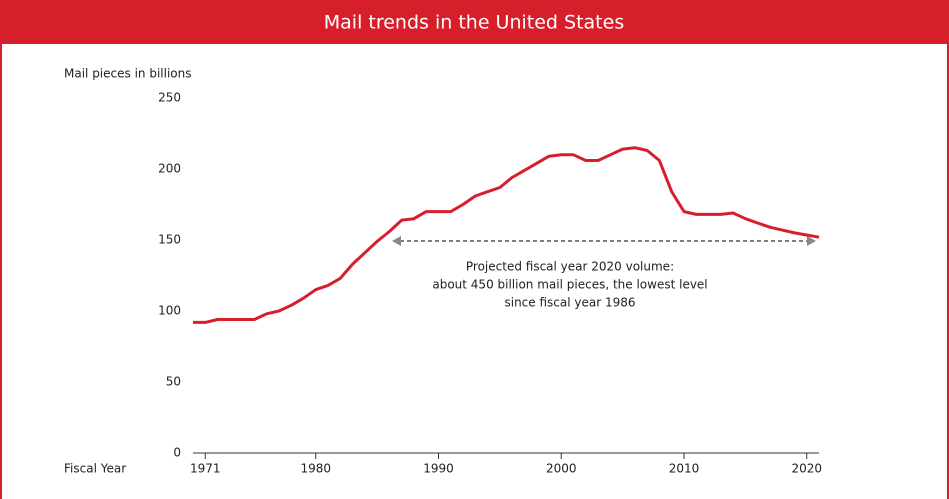 The width and height of the screenshot is (949, 499). Describe the element at coordinates (684, 469) in the screenshot. I see `x-tick-label: 2010` at that location.